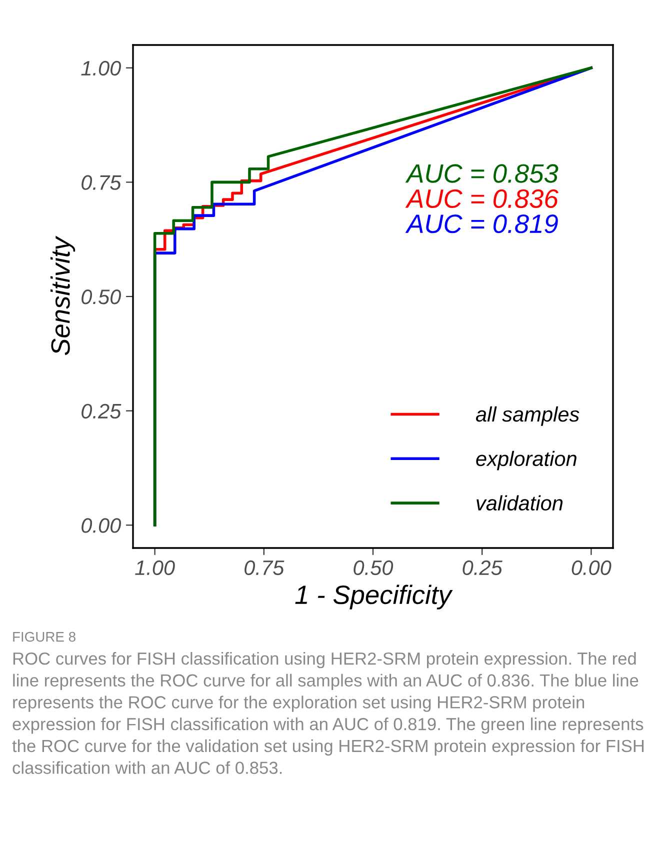 The image size is (646, 841). I want to click on legend-label: exploration, so click(526, 460).